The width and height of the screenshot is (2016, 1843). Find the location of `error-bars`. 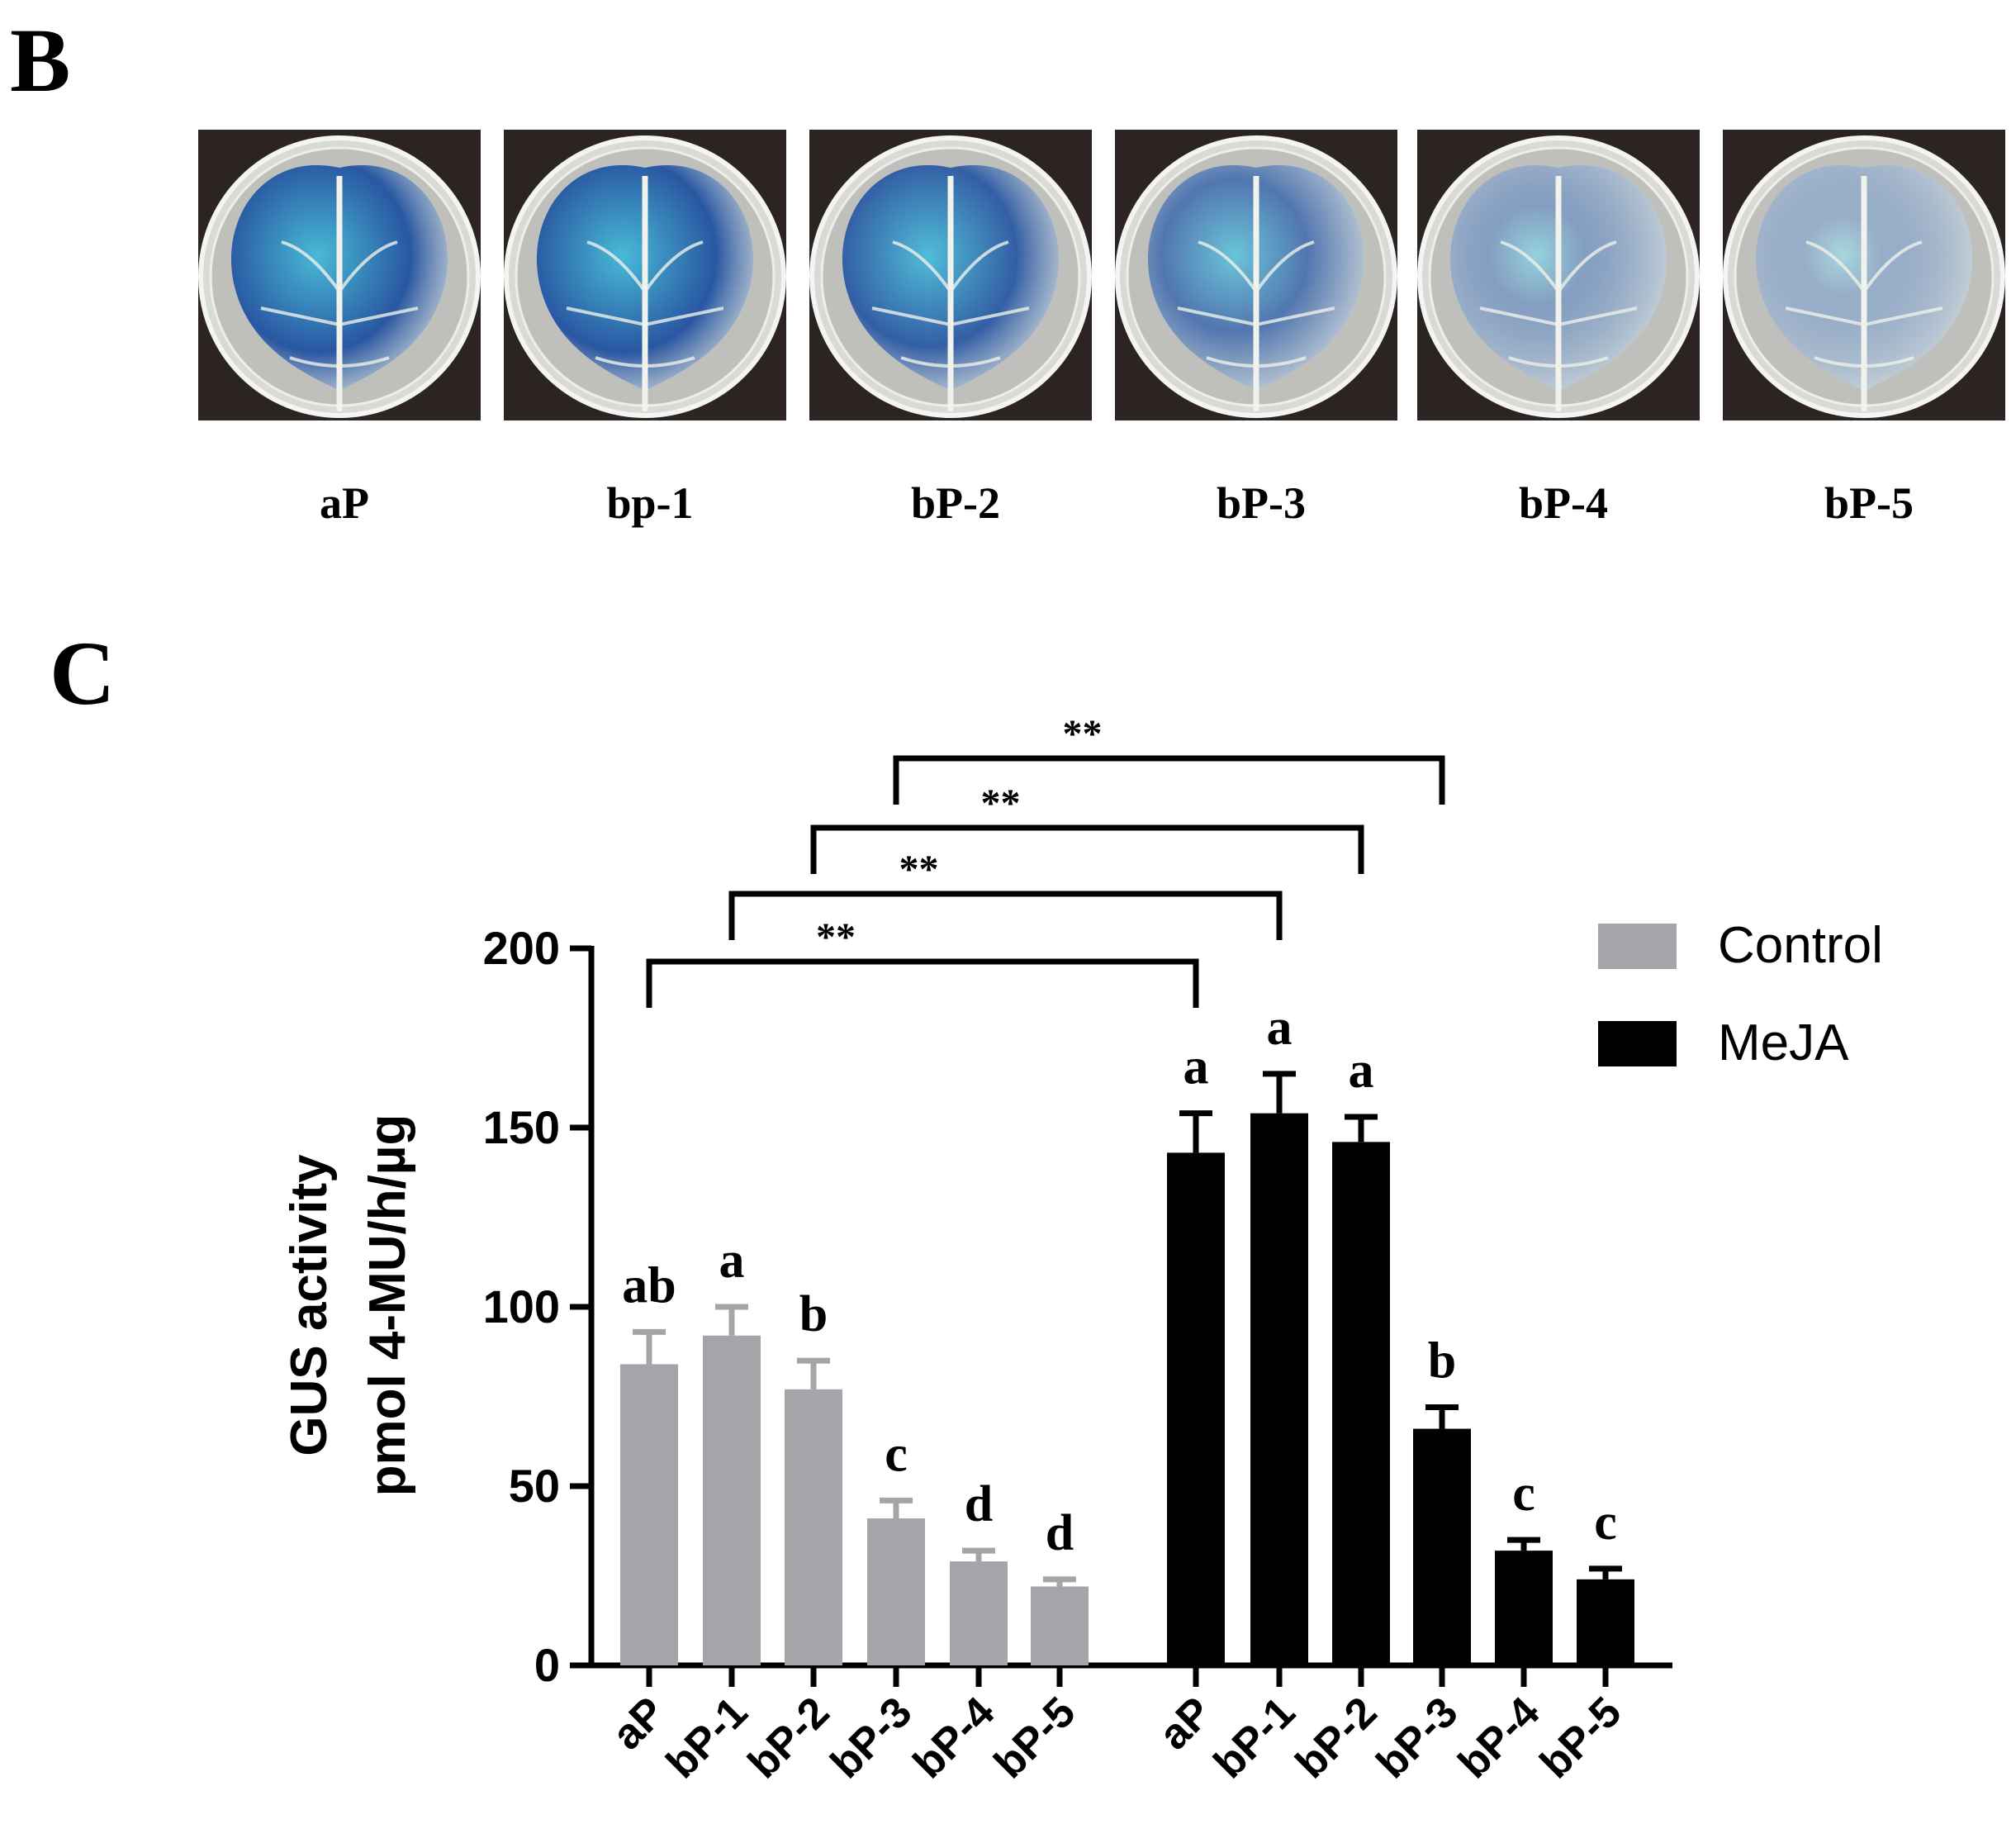

error-bars is located at coordinates (1127, 1329).